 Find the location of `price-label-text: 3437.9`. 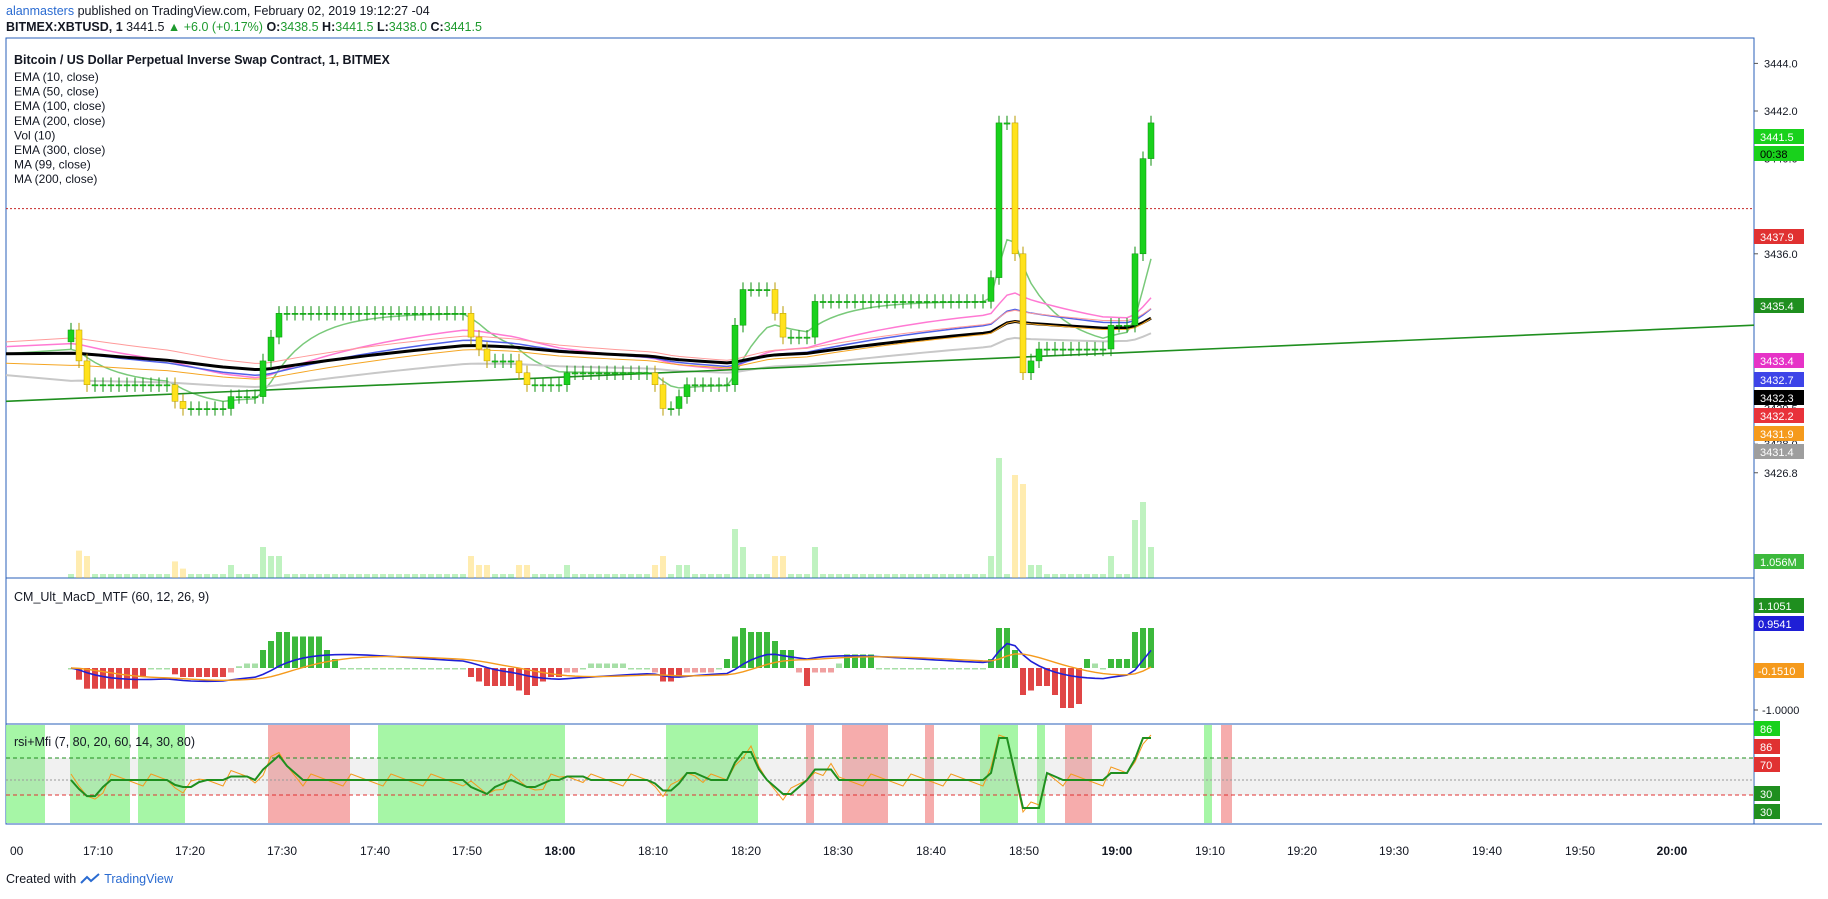

price-label-text: 3437.9 is located at coordinates (1777, 238).